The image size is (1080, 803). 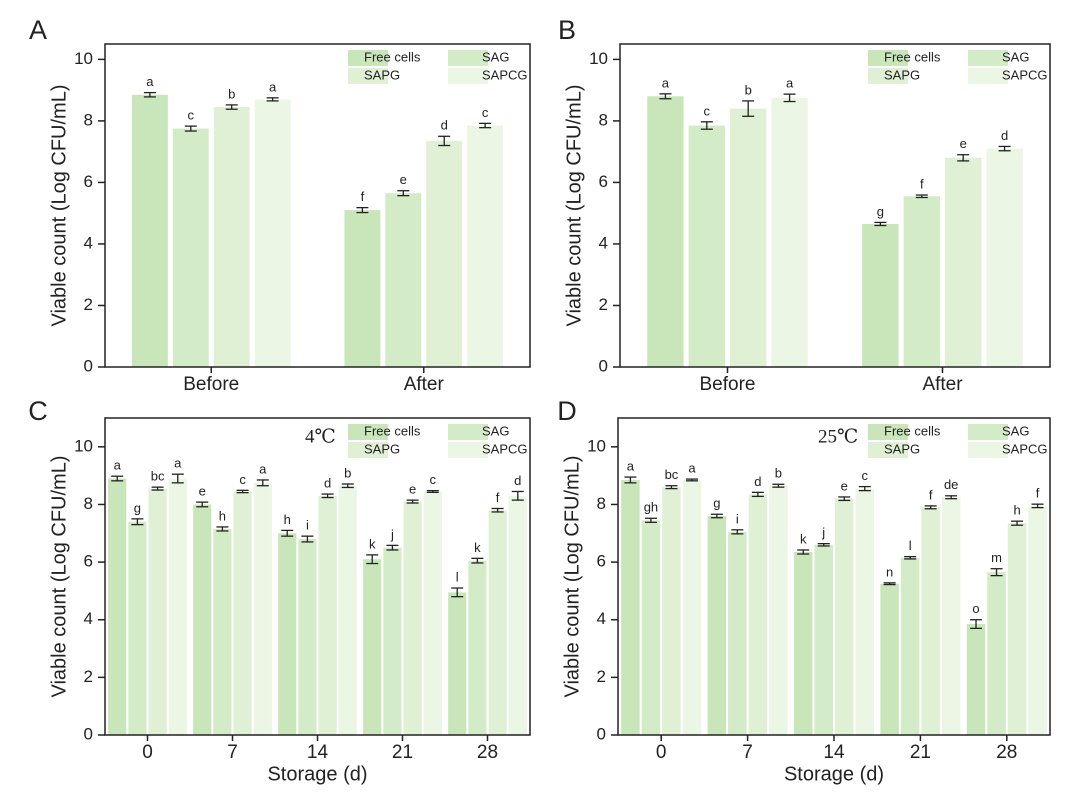 What do you see at coordinates (951, 484) in the screenshot?
I see `significance-letter: de` at bounding box center [951, 484].